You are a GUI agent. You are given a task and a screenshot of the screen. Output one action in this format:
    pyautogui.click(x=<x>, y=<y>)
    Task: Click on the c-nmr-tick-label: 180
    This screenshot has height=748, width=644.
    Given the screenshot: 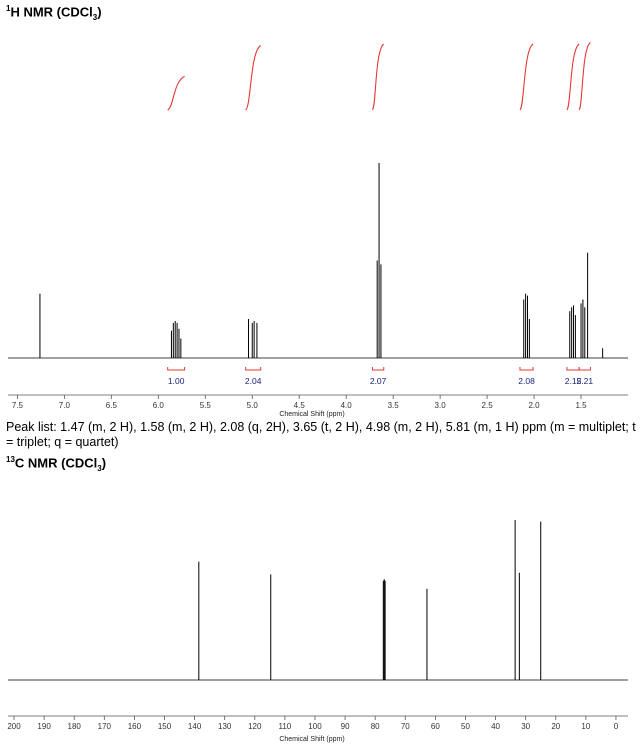 What is the action you would take?
    pyautogui.click(x=75, y=726)
    